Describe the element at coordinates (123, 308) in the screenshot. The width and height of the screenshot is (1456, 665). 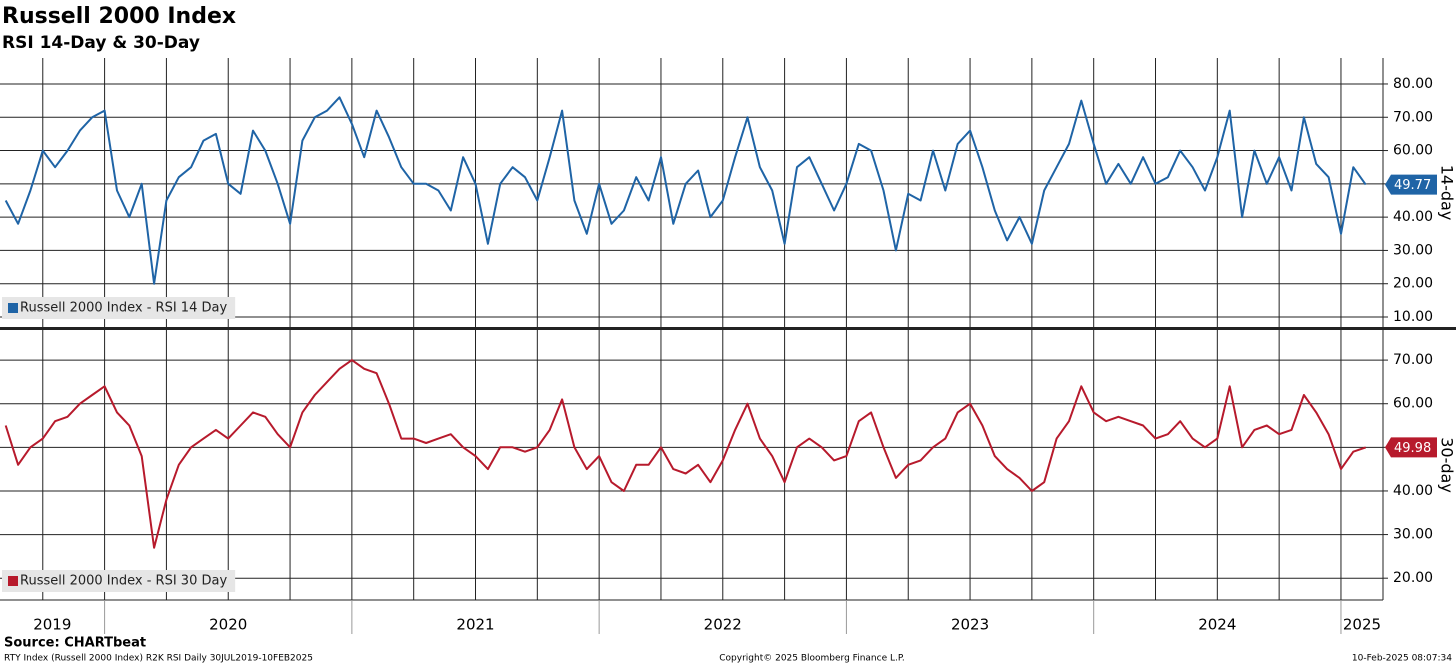
I see `legend-label: Russell 2000 Index - RSI 14 Day` at that location.